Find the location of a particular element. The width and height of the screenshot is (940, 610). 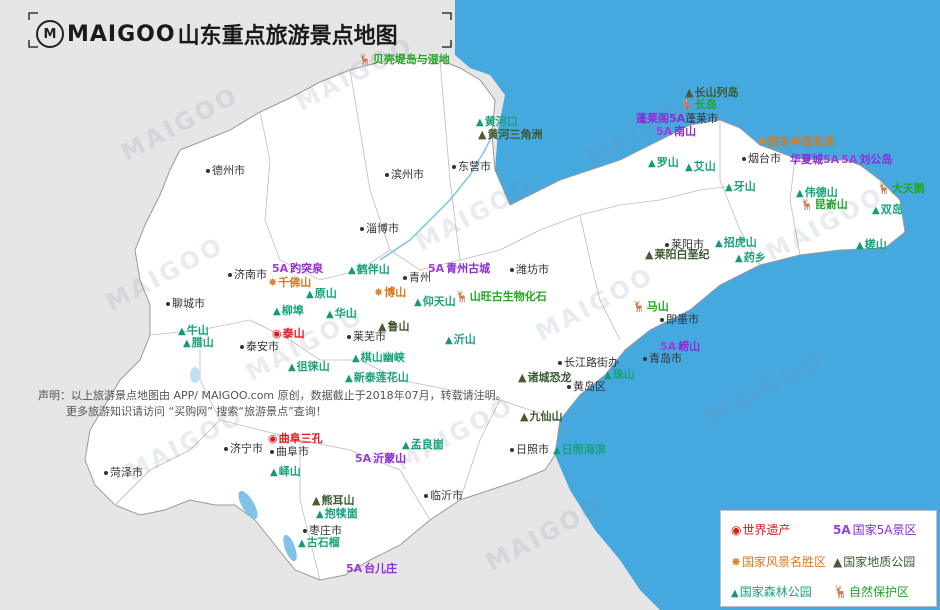

spot-forest: ▲棋山幽峡 is located at coordinates (378, 357).